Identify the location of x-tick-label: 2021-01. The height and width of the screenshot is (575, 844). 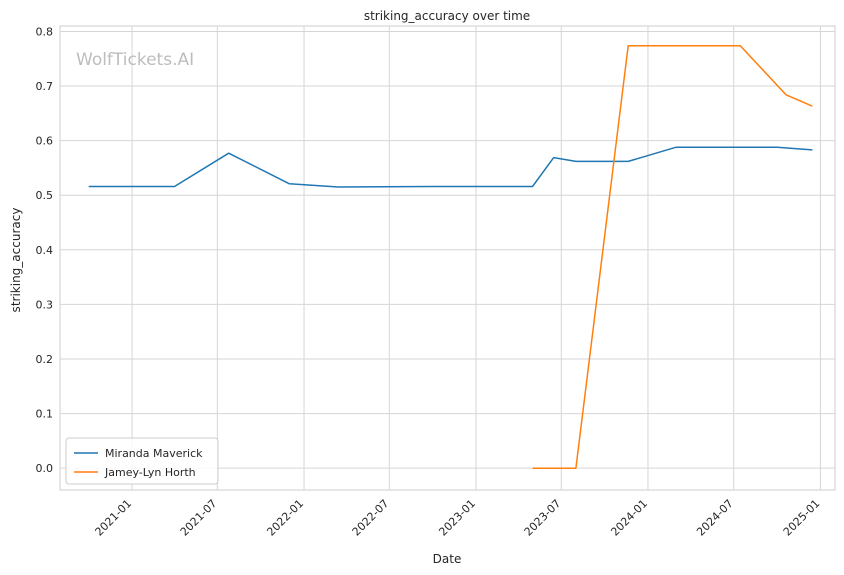
(114, 518).